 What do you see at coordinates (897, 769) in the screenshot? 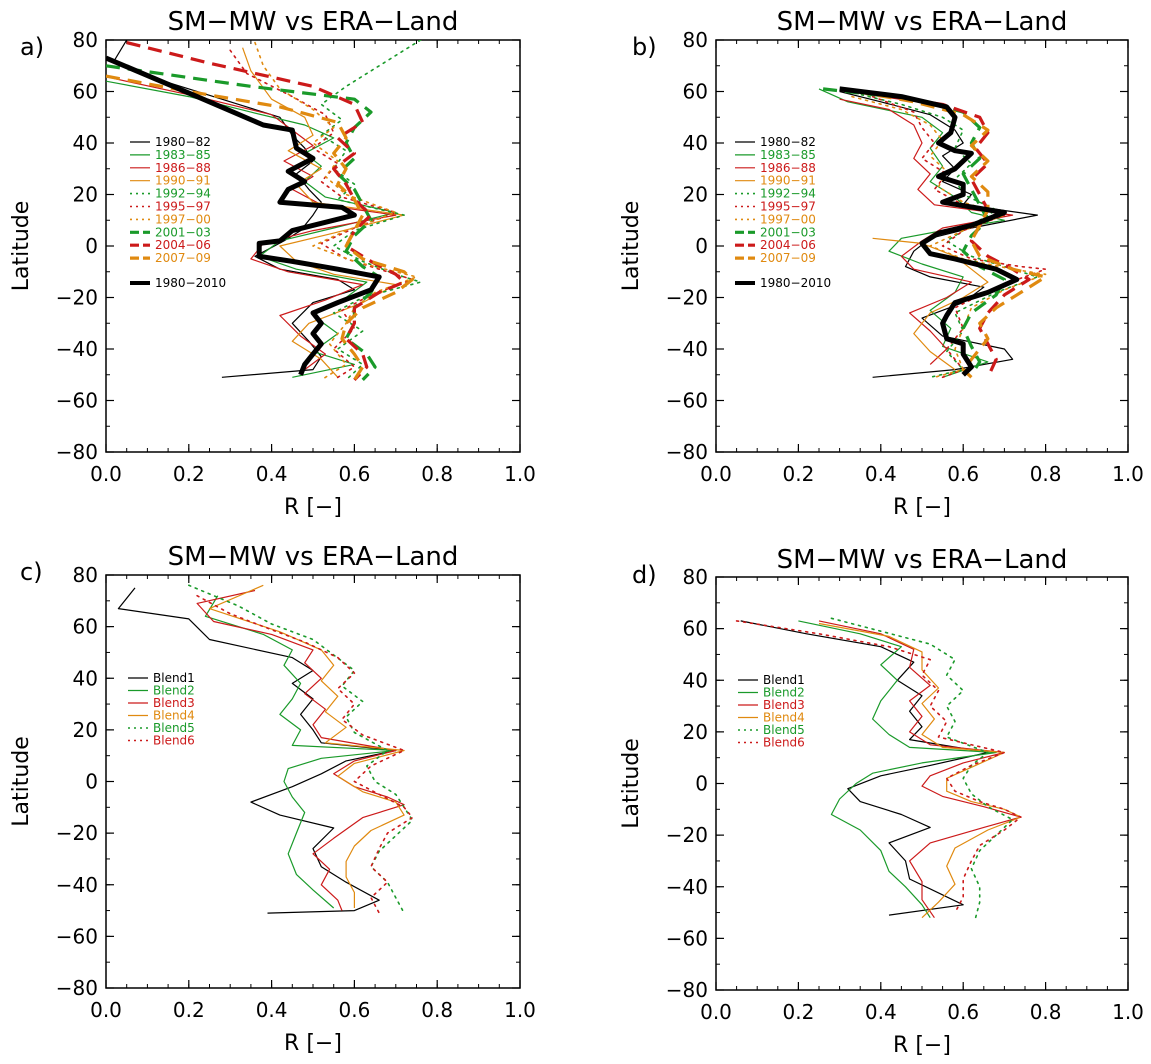
I see `series-line-Blend2` at bounding box center [897, 769].